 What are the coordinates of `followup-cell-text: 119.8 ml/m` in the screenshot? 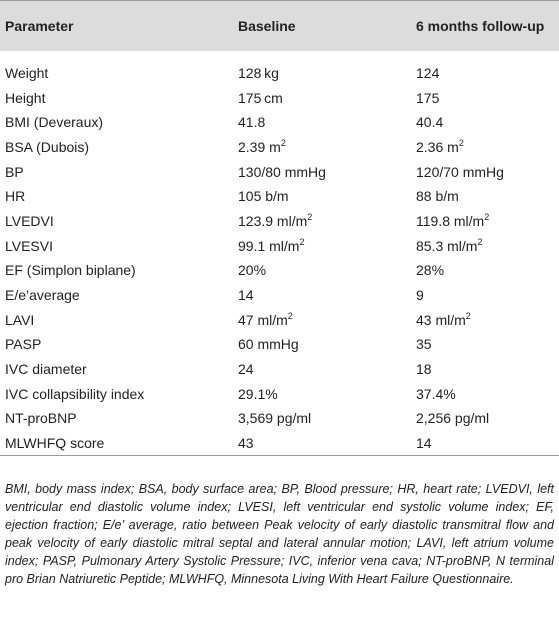 It's located at (450, 220).